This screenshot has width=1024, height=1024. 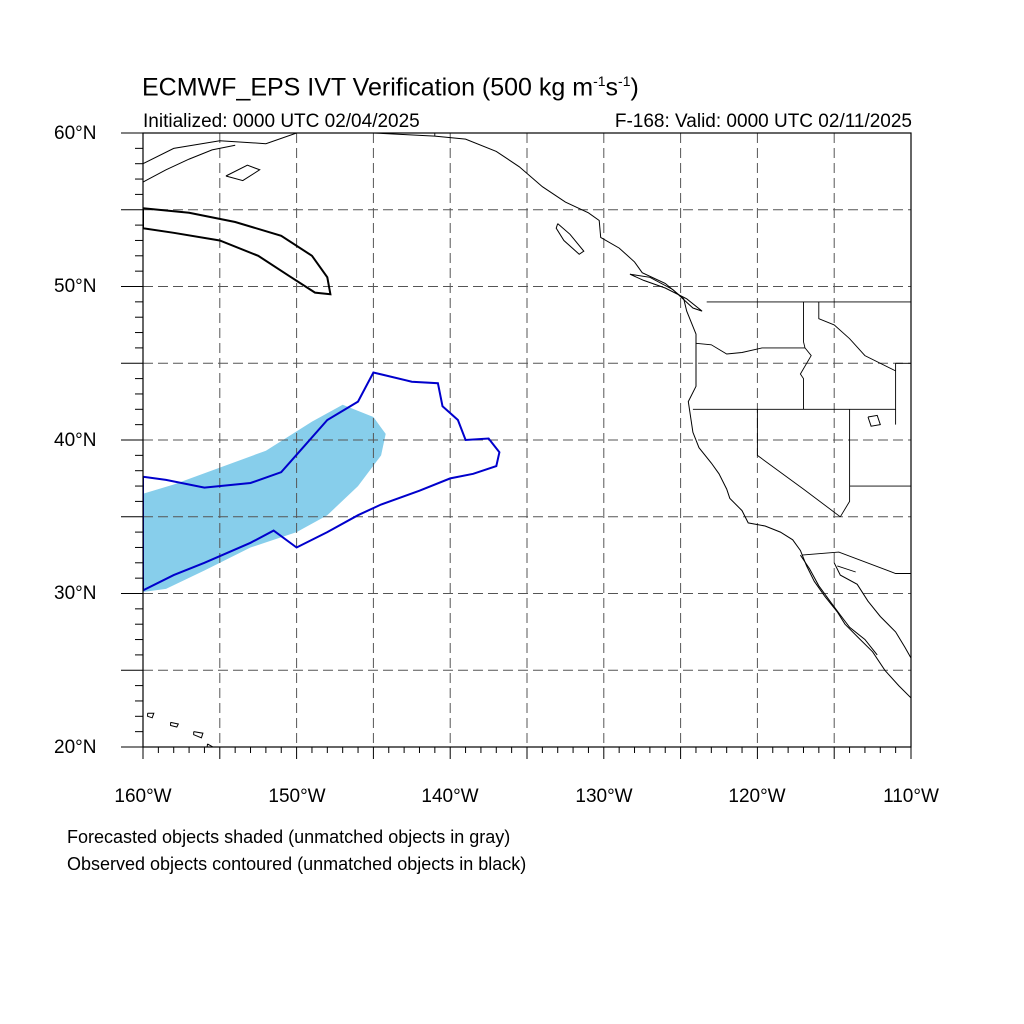 I want to click on lon-label-160w: 160°W, so click(x=143, y=796).